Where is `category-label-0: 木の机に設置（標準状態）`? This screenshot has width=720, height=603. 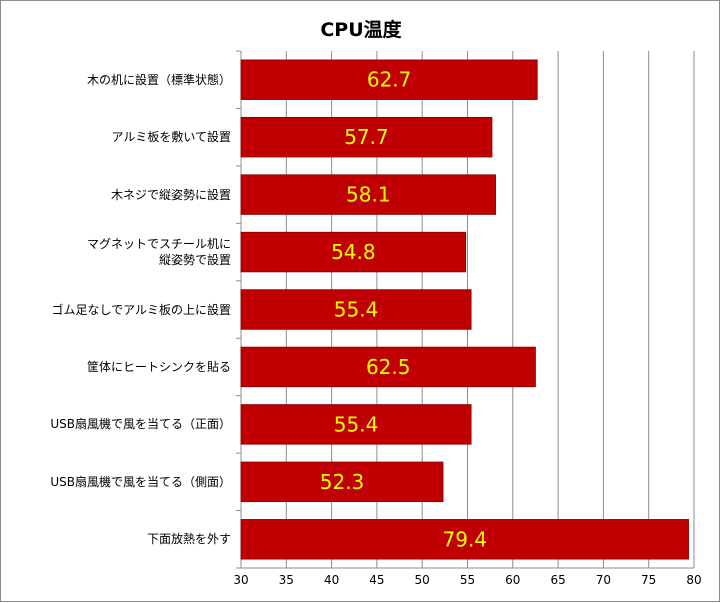 category-label-0: 木の机に設置（標準状態） is located at coordinates (158, 79).